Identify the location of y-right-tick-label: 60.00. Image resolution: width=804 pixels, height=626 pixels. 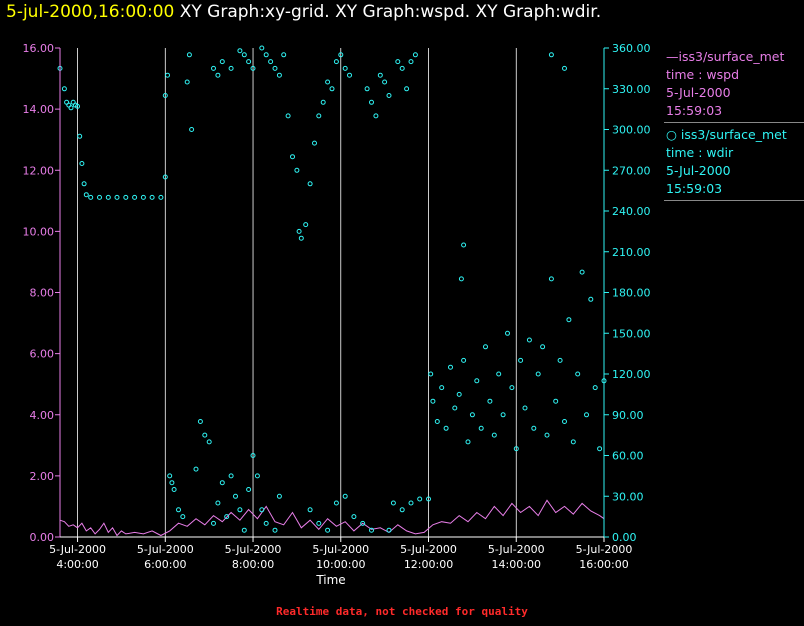
(628, 456).